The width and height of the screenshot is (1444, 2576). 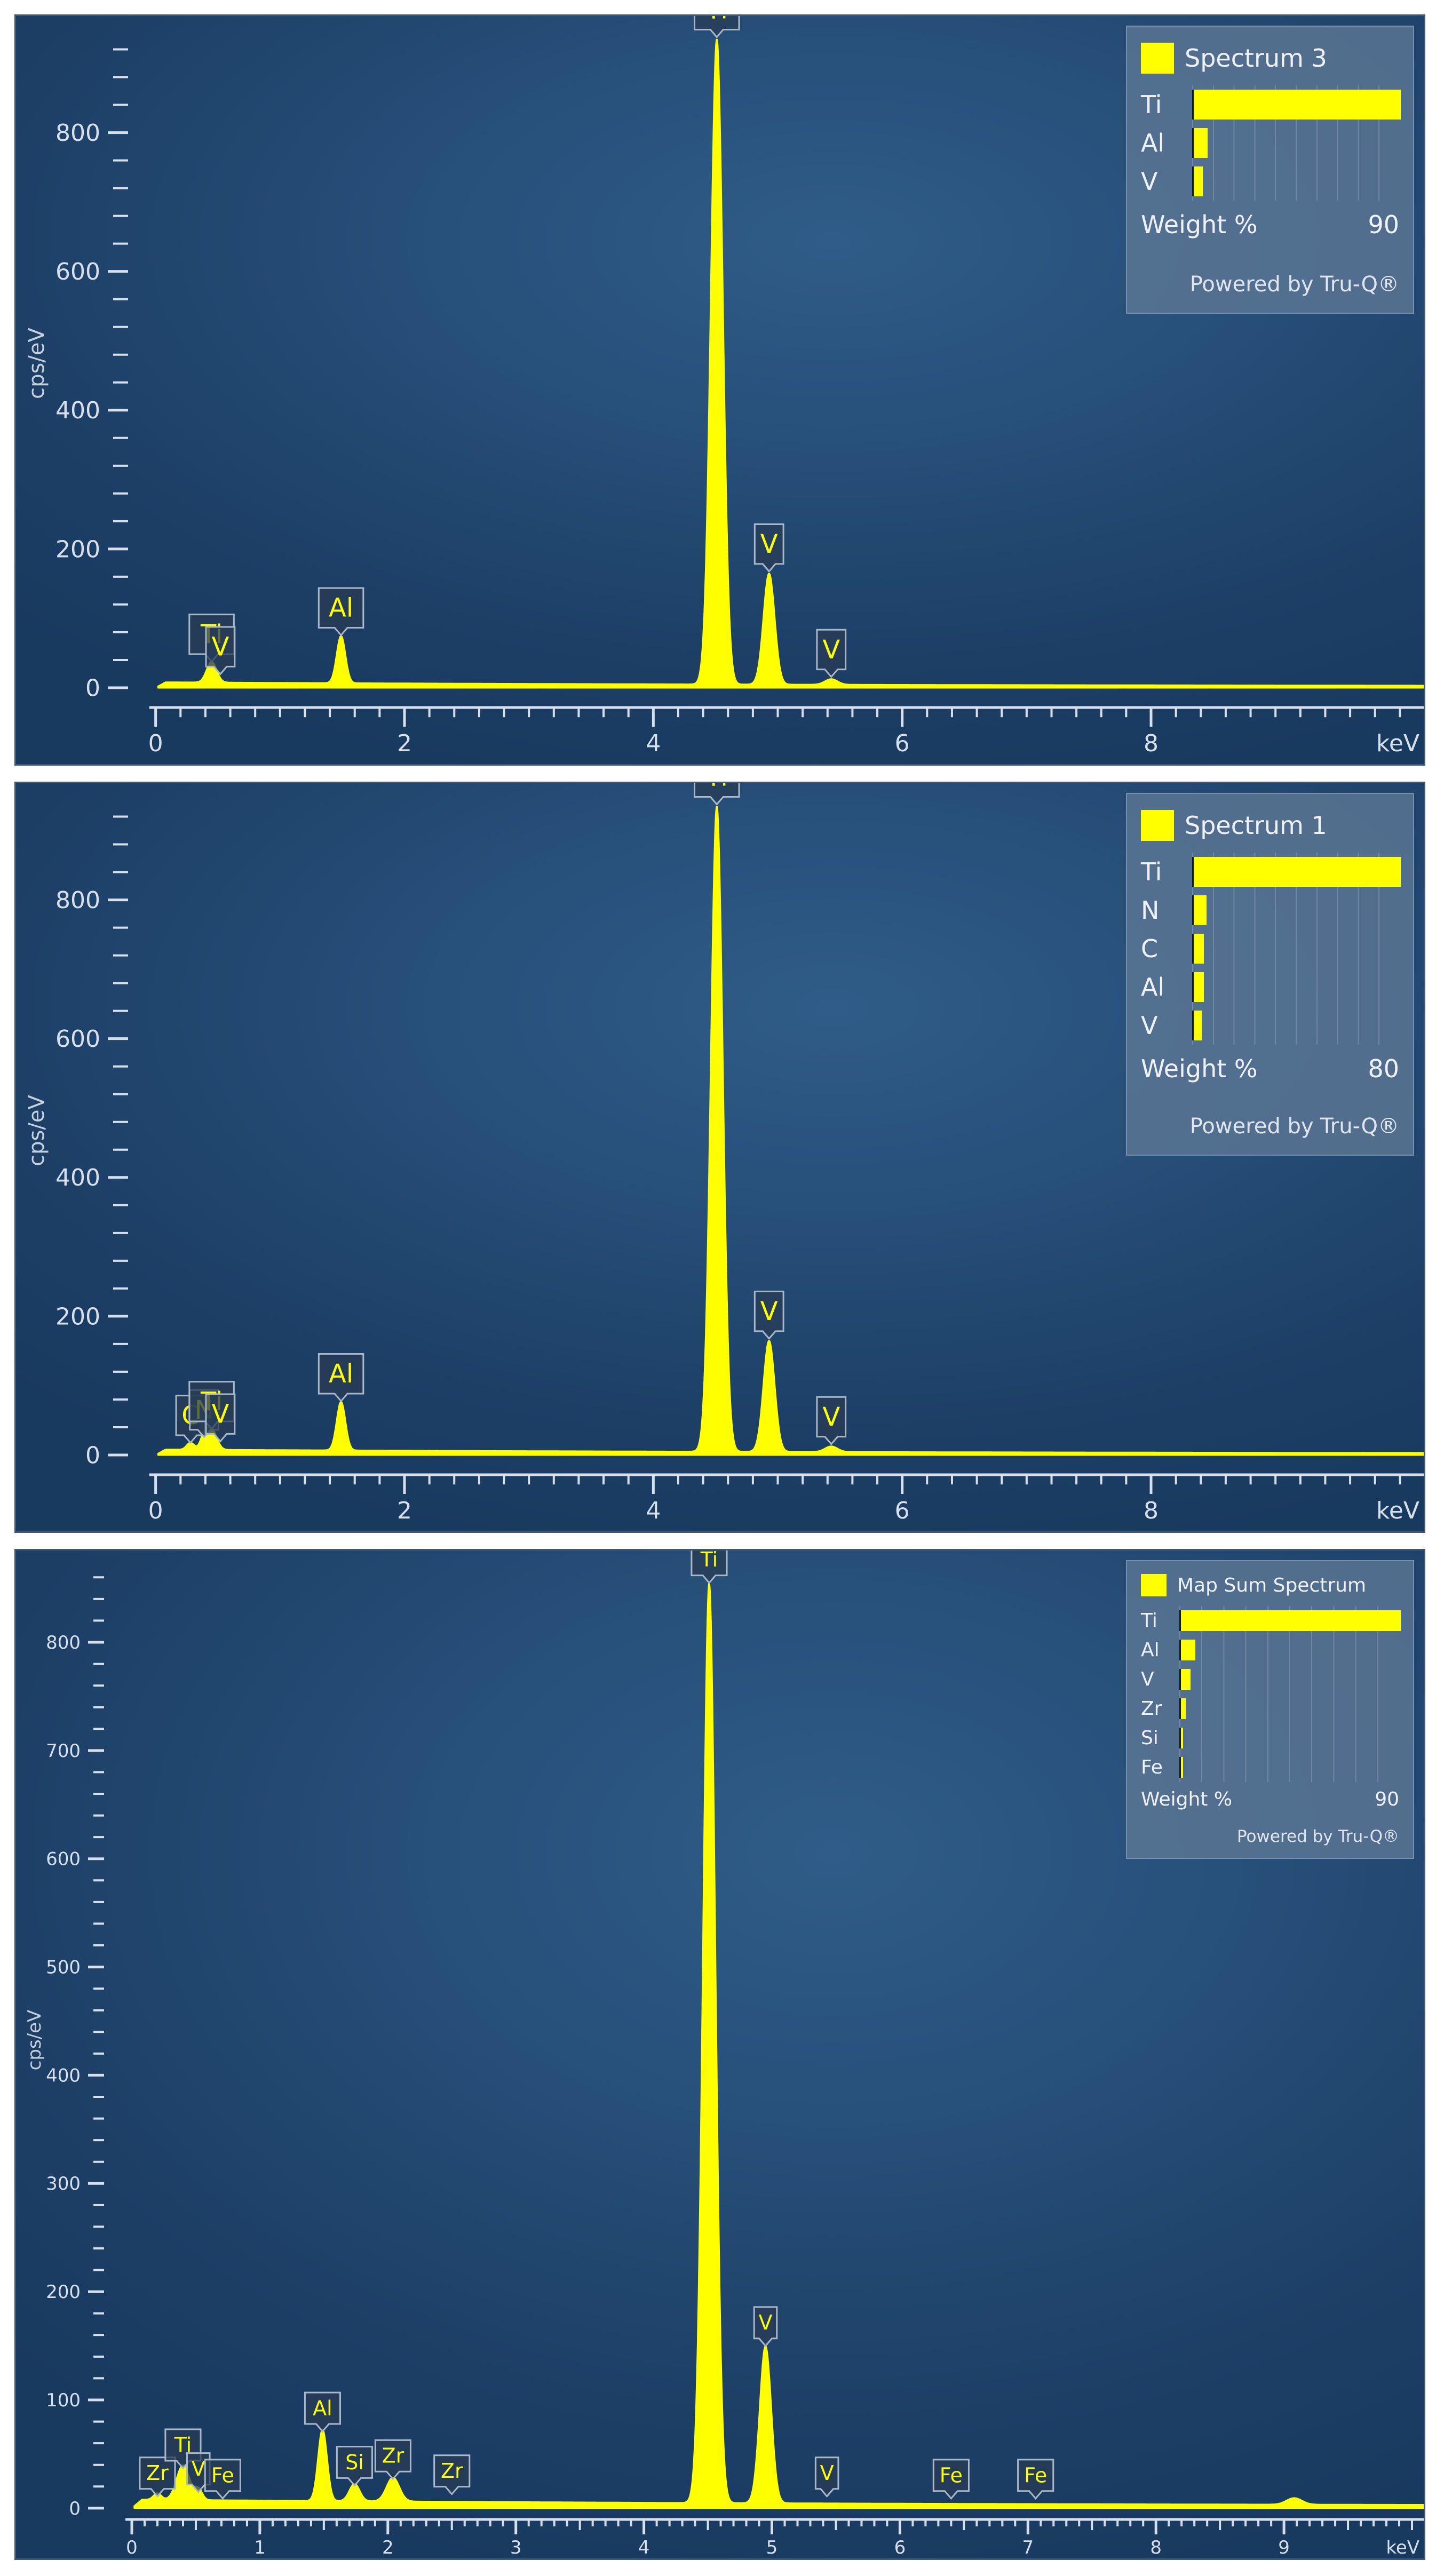 I want to click on legend-element-label: Zr, so click(x=1151, y=1709).